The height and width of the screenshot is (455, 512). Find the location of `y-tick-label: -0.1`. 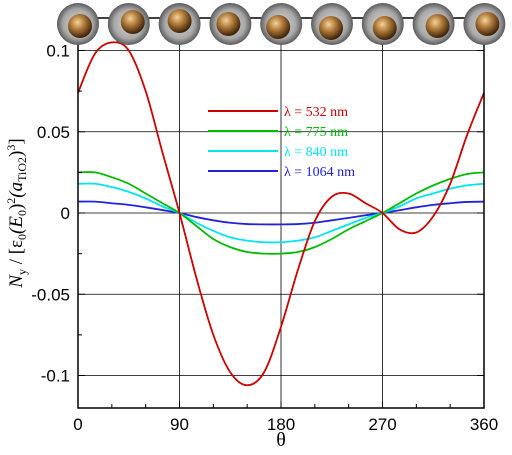

y-tick-label: -0.1 is located at coordinates (55, 376).